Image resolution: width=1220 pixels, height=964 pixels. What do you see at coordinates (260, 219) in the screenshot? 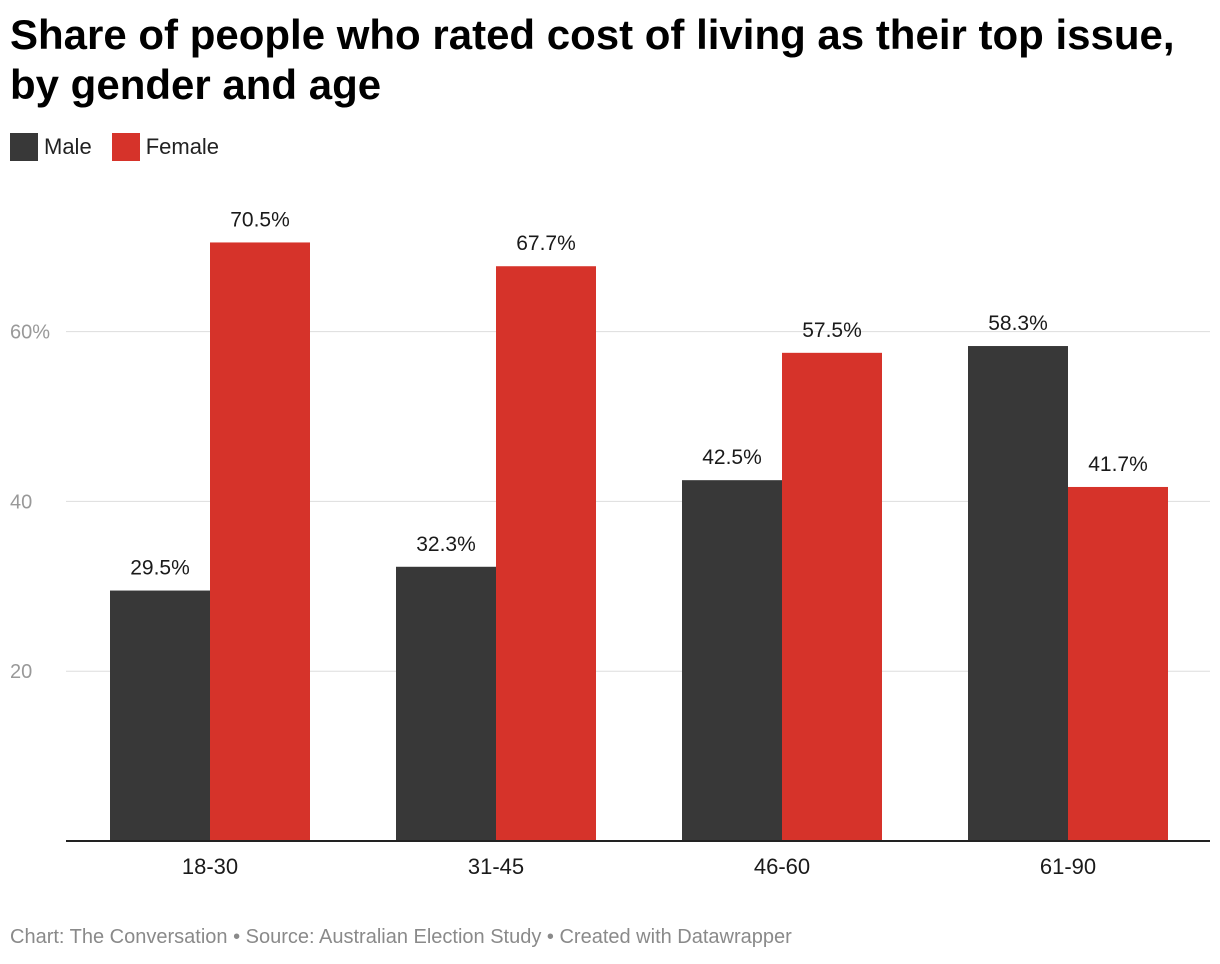
I see `value-label-female-18-30: 70.5%` at bounding box center [260, 219].